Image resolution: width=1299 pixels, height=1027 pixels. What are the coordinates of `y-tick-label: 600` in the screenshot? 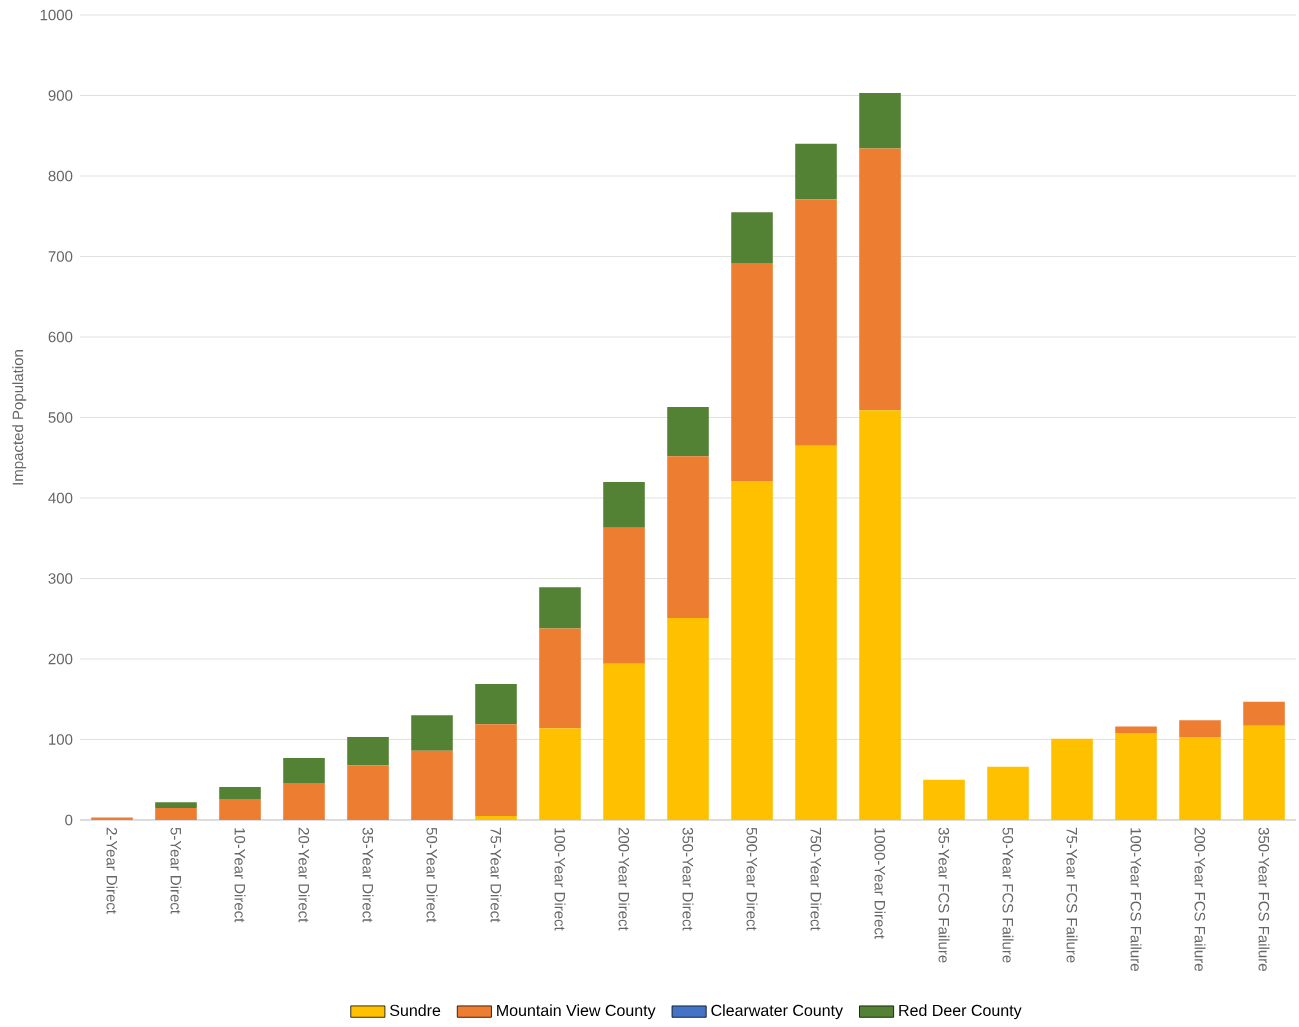 It's located at (60, 337).